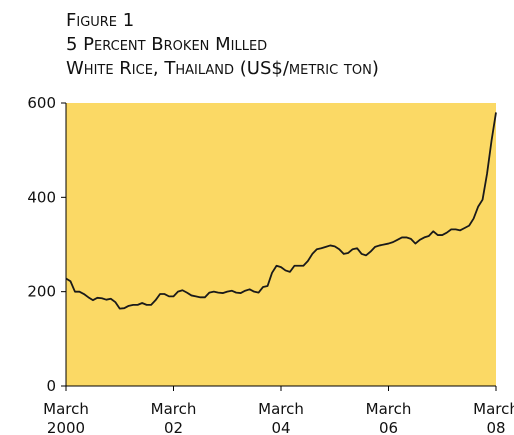  What do you see at coordinates (100, 20) in the screenshot?
I see `chart-title: Figure 1` at bounding box center [100, 20].